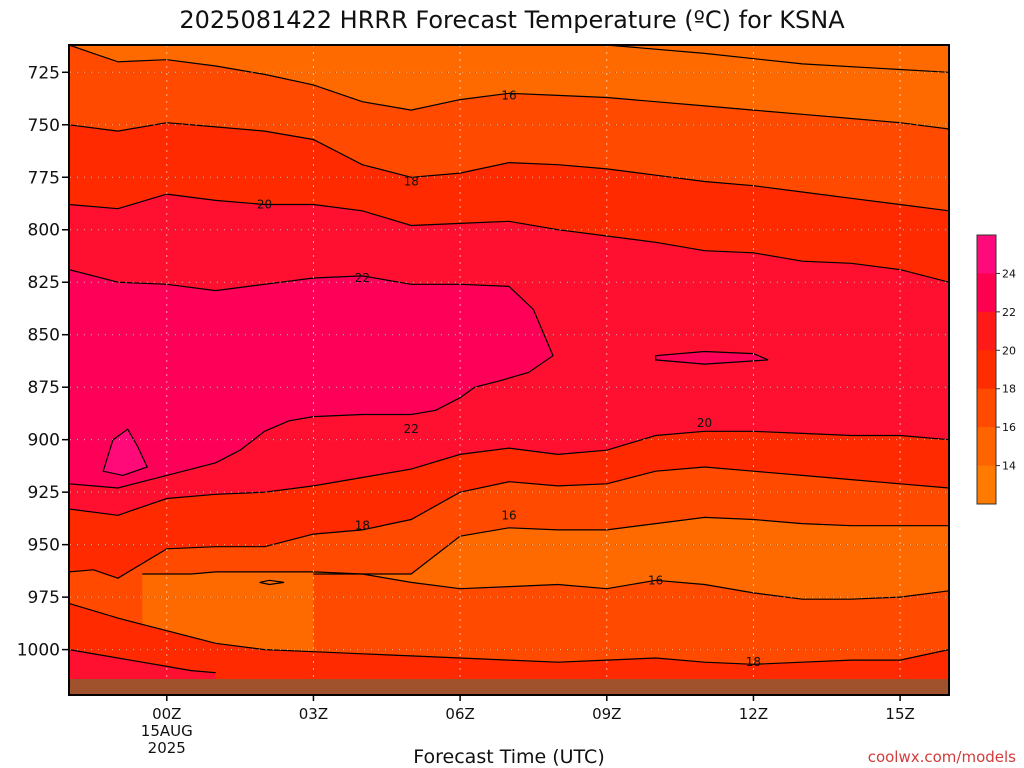  Describe the element at coordinates (509, 633) in the screenshot. I see `contour-line-c18-near-ground` at that location.